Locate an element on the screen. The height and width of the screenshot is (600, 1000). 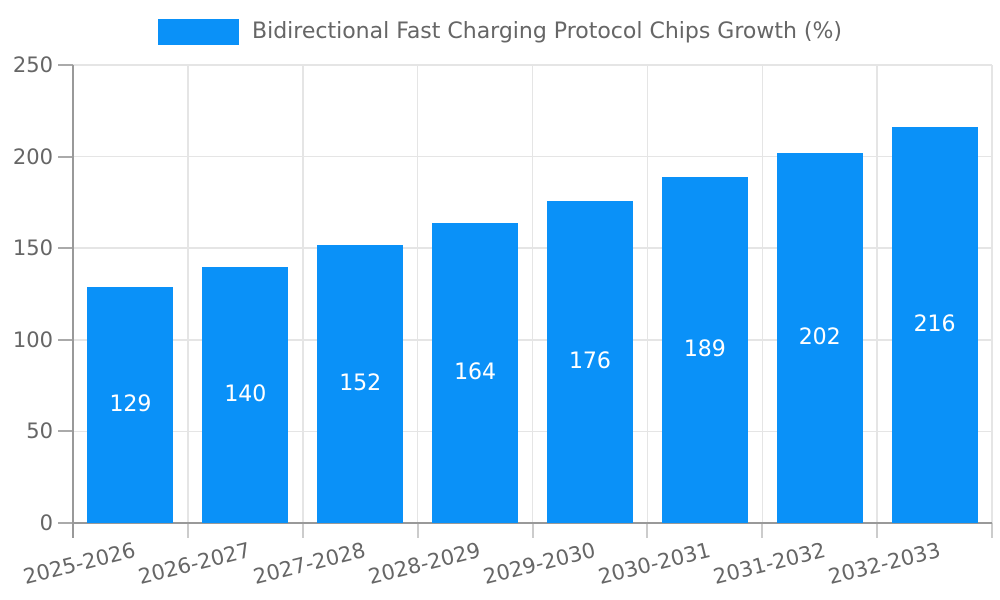
bar-value-label: 189 is located at coordinates (704, 349).